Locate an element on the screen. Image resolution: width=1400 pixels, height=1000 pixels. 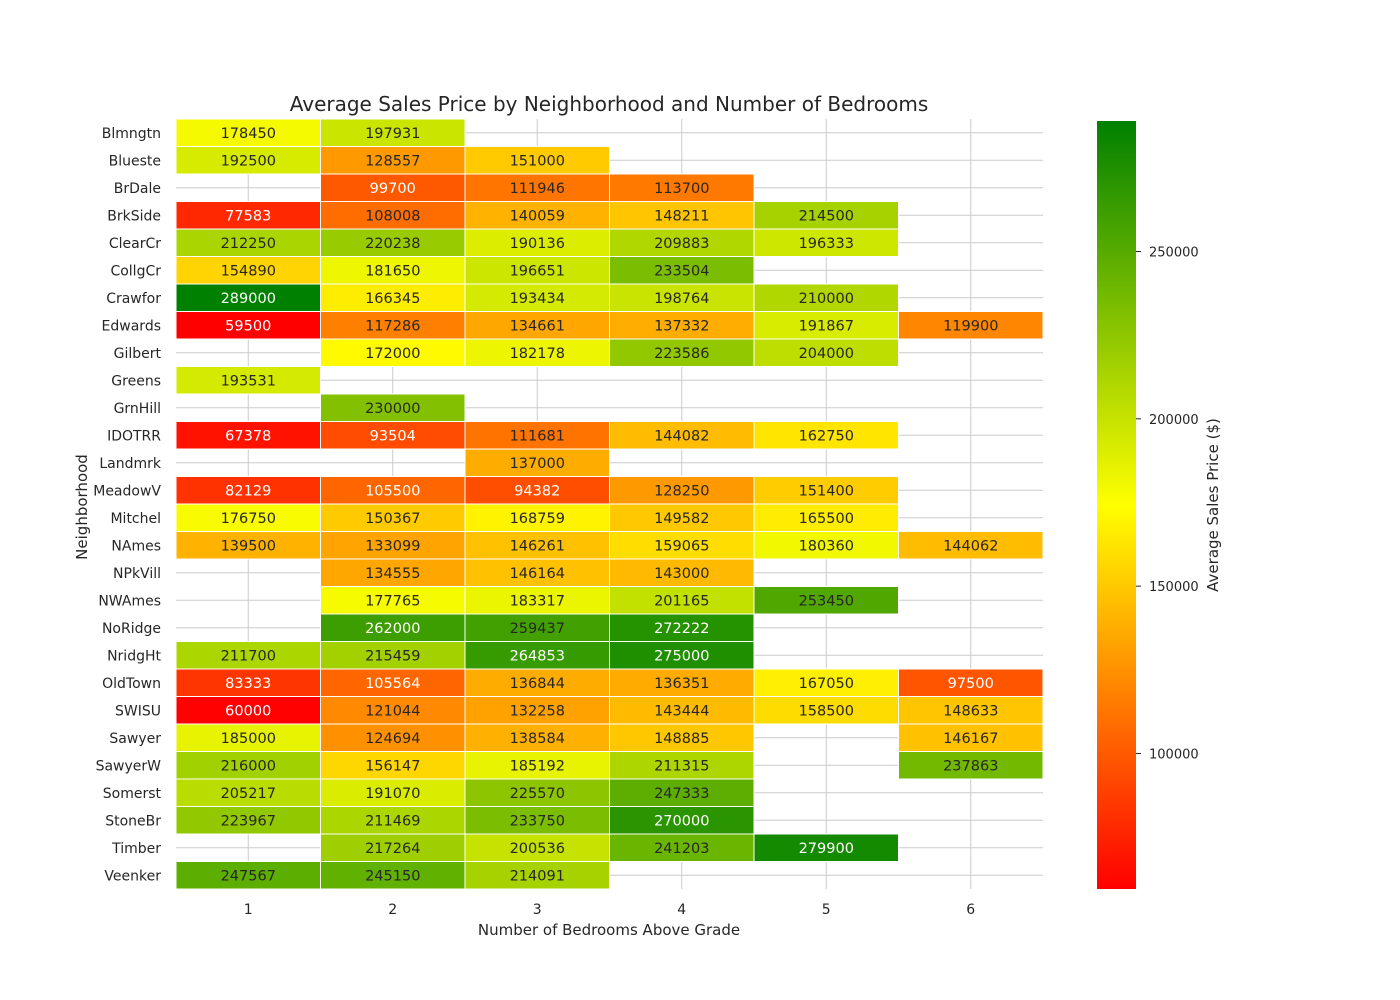
cell-value-label: 139500 is located at coordinates (248, 546).